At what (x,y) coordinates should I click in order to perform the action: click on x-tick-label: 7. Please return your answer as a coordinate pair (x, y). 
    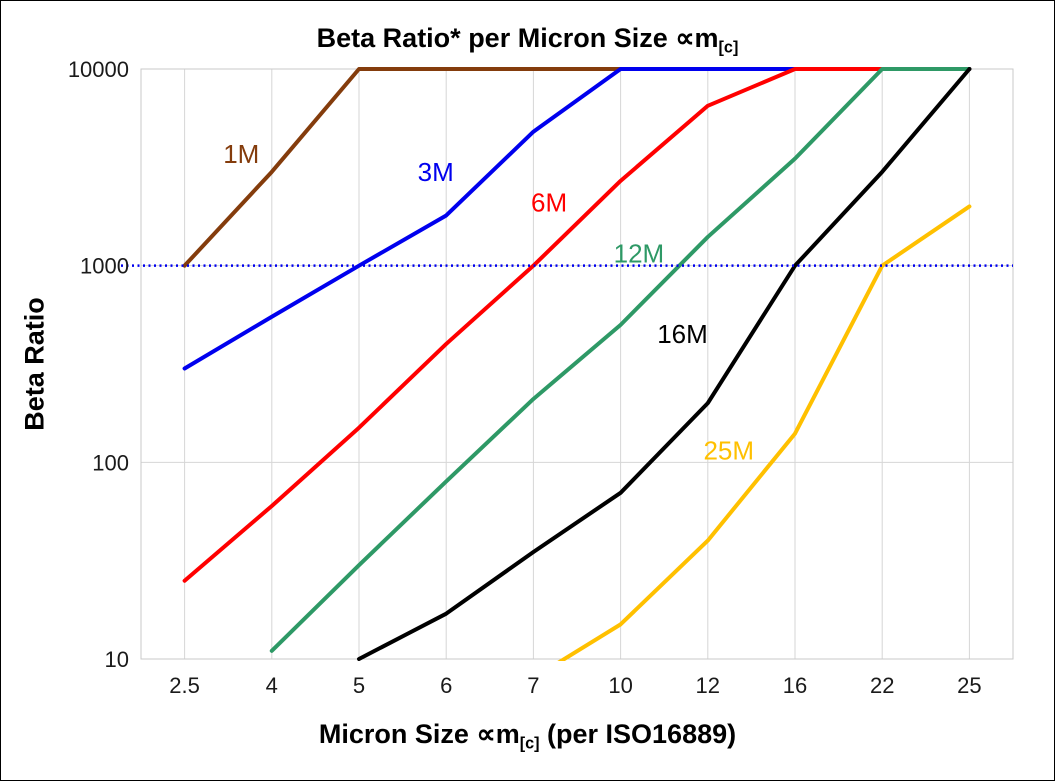
    Looking at the image, I should click on (533, 685).